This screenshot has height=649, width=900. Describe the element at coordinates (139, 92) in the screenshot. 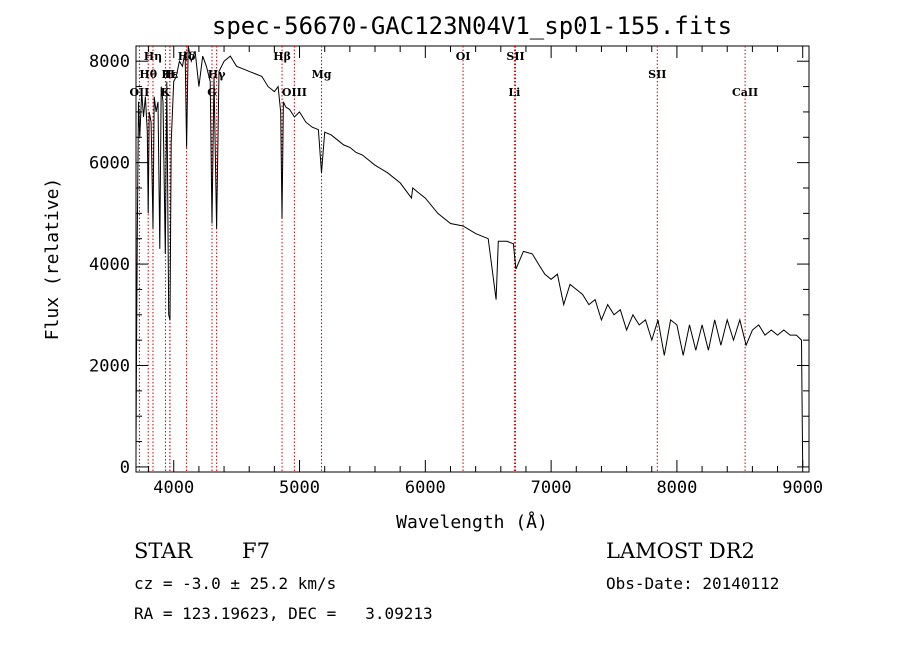

I see `line-label-2: OII` at that location.